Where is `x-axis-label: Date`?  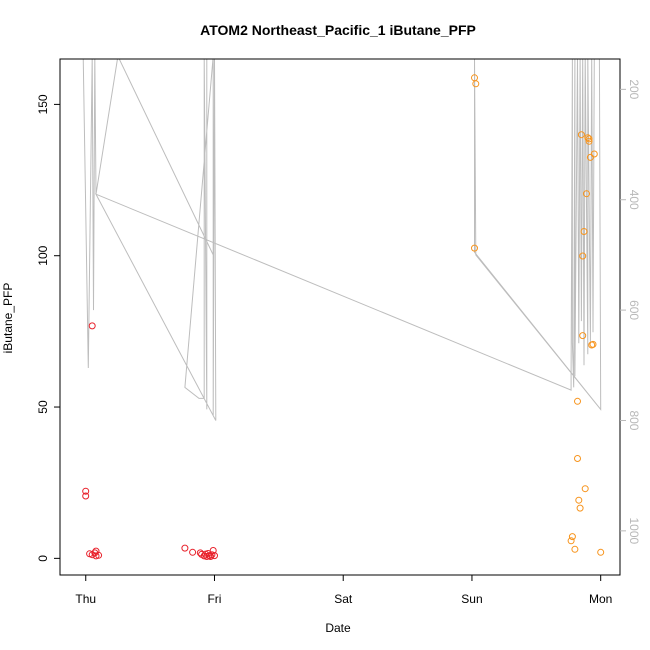 x-axis-label: Date is located at coordinates (338, 628).